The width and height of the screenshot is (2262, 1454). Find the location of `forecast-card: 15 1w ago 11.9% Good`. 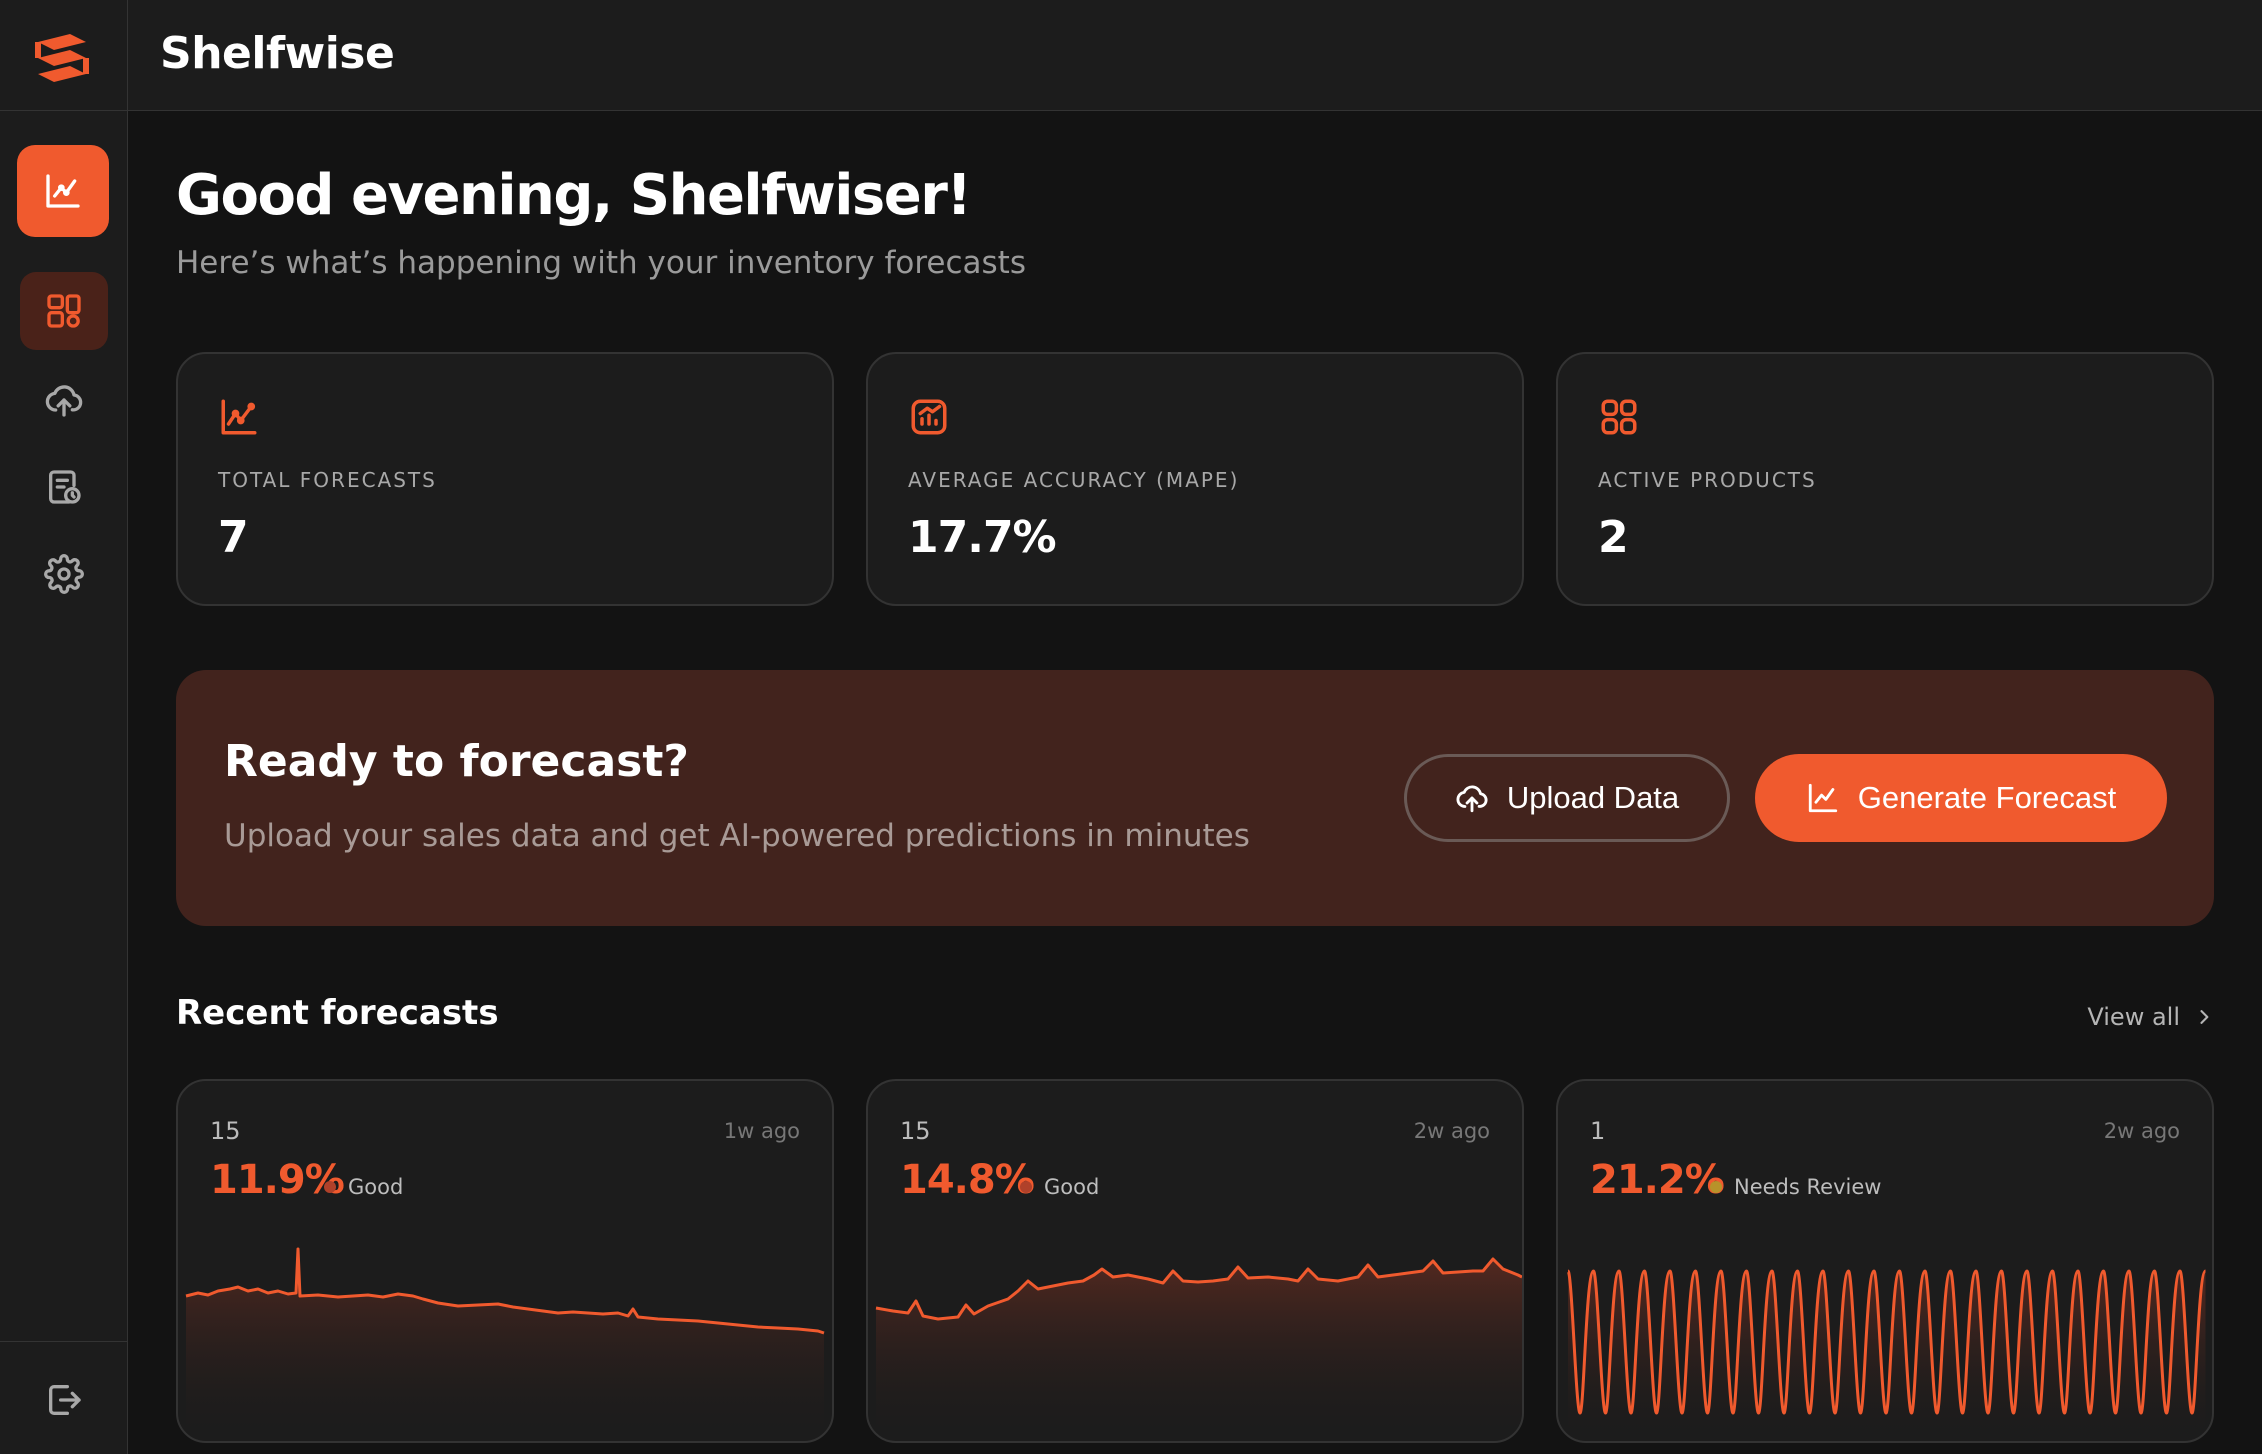

forecast-card: 15 1w ago 11.9% Good is located at coordinates (505, 1261).